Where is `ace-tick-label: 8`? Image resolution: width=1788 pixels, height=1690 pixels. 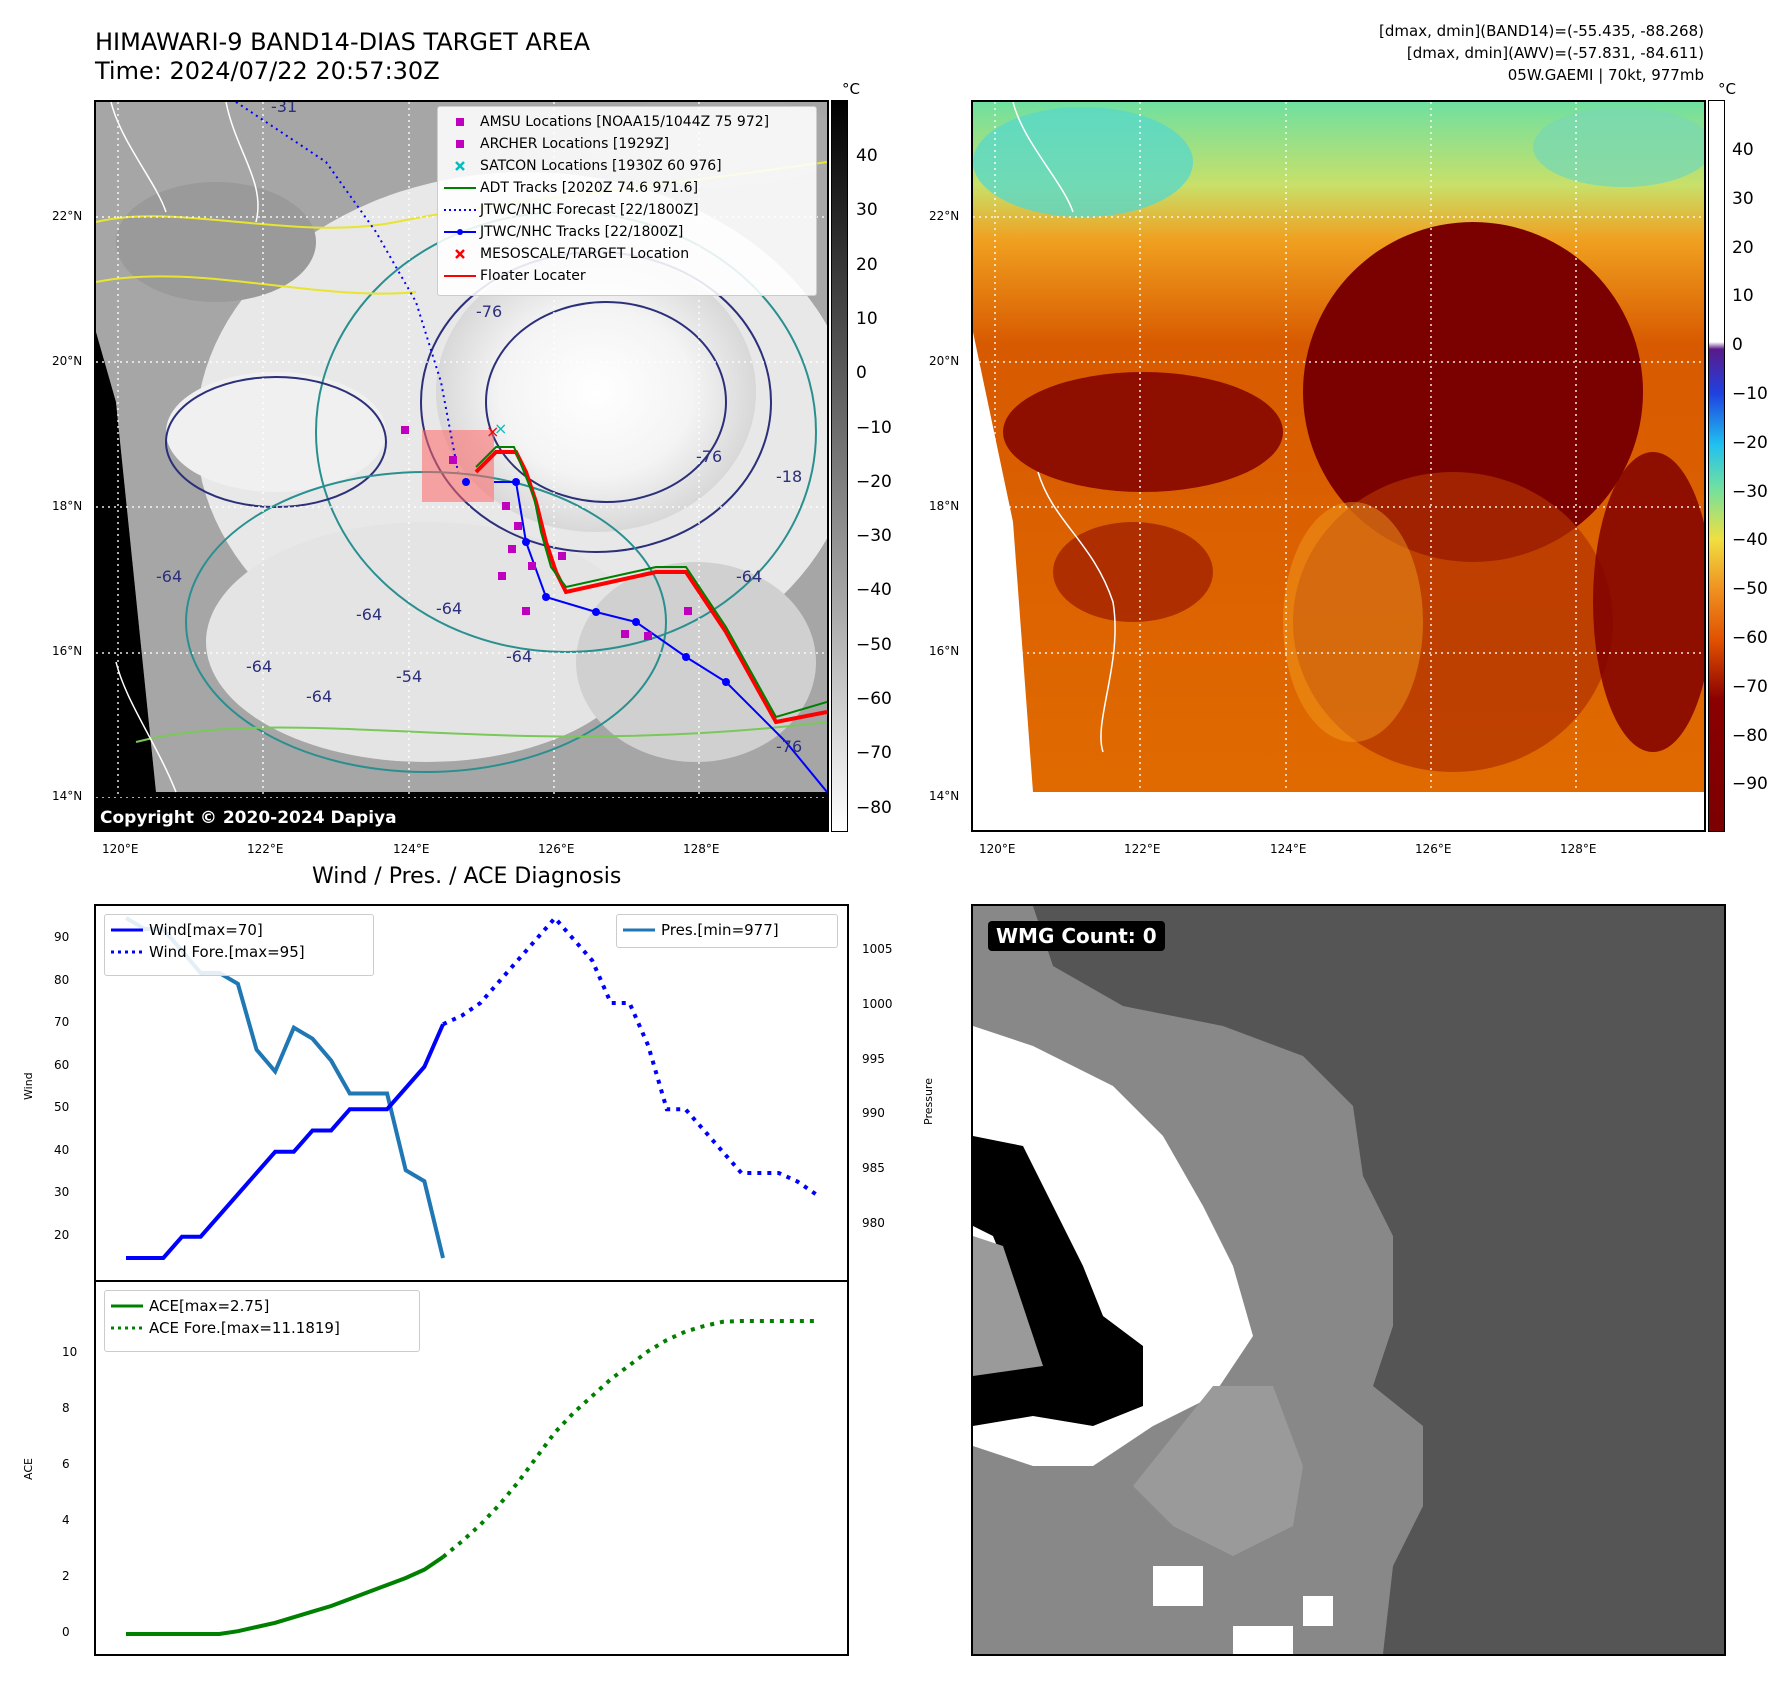 ace-tick-label: 8 is located at coordinates (66, 1408).